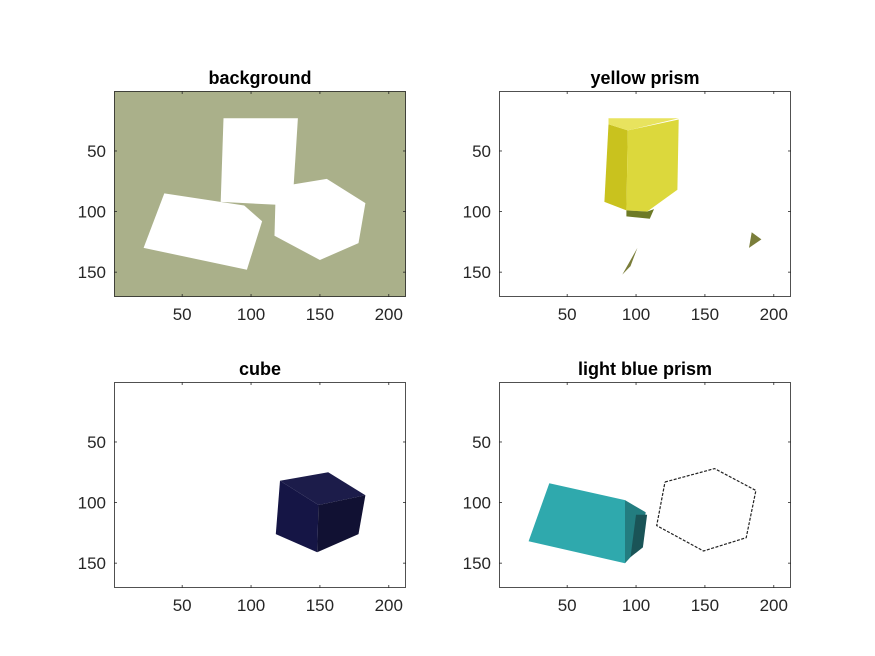  I want to click on subplot-yellow-prism: 50 100 150 200 50 100 150 yellow prism, so click(627, 196).